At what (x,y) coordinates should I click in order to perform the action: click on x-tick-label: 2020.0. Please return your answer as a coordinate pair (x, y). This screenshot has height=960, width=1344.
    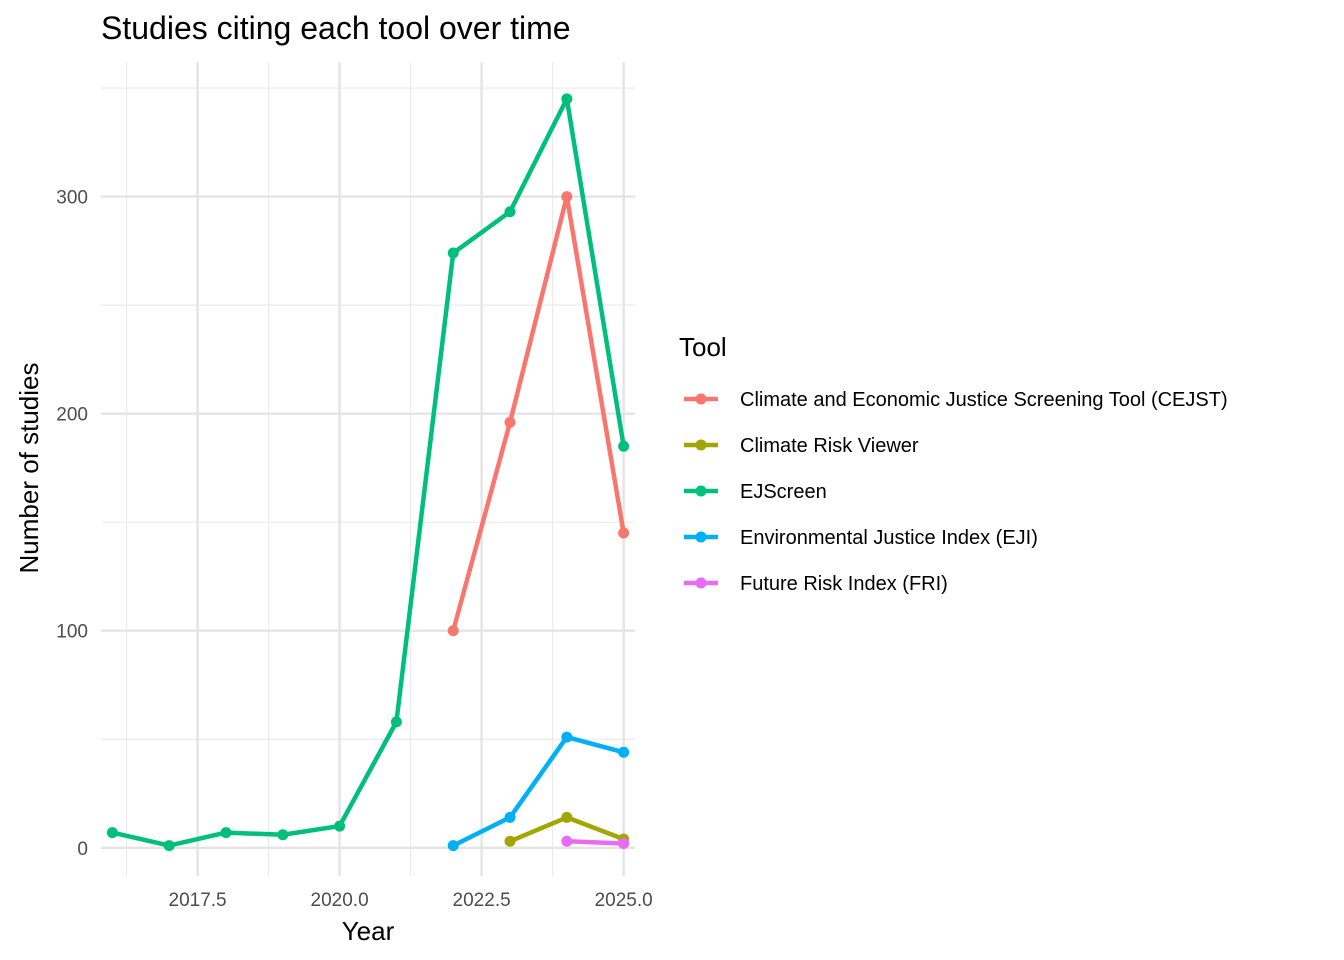
    Looking at the image, I should click on (340, 900).